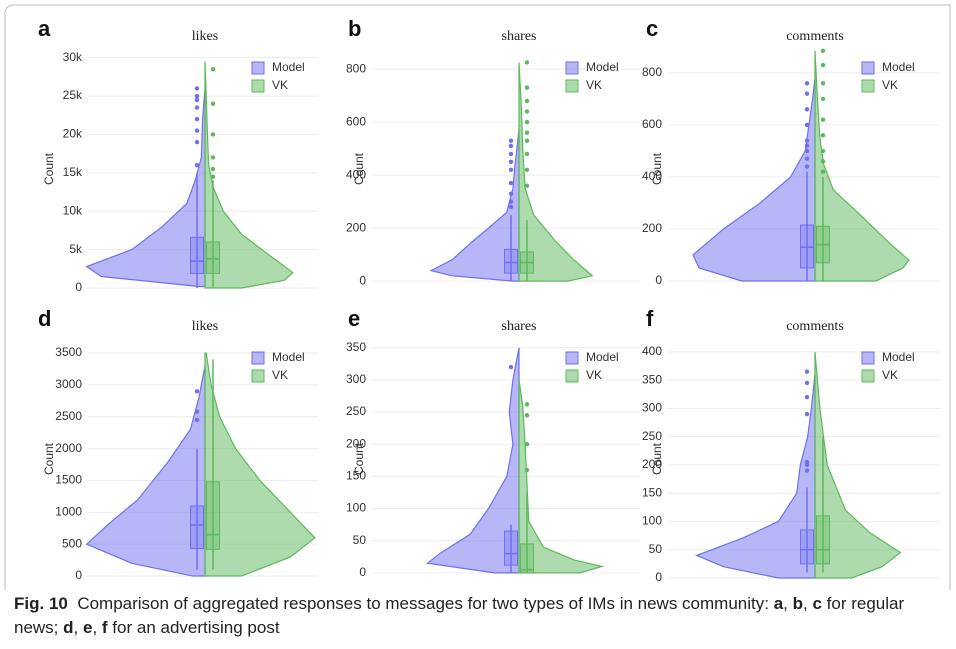 This screenshot has width=956, height=649. I want to click on y-tick-label: 30k, so click(73, 57).